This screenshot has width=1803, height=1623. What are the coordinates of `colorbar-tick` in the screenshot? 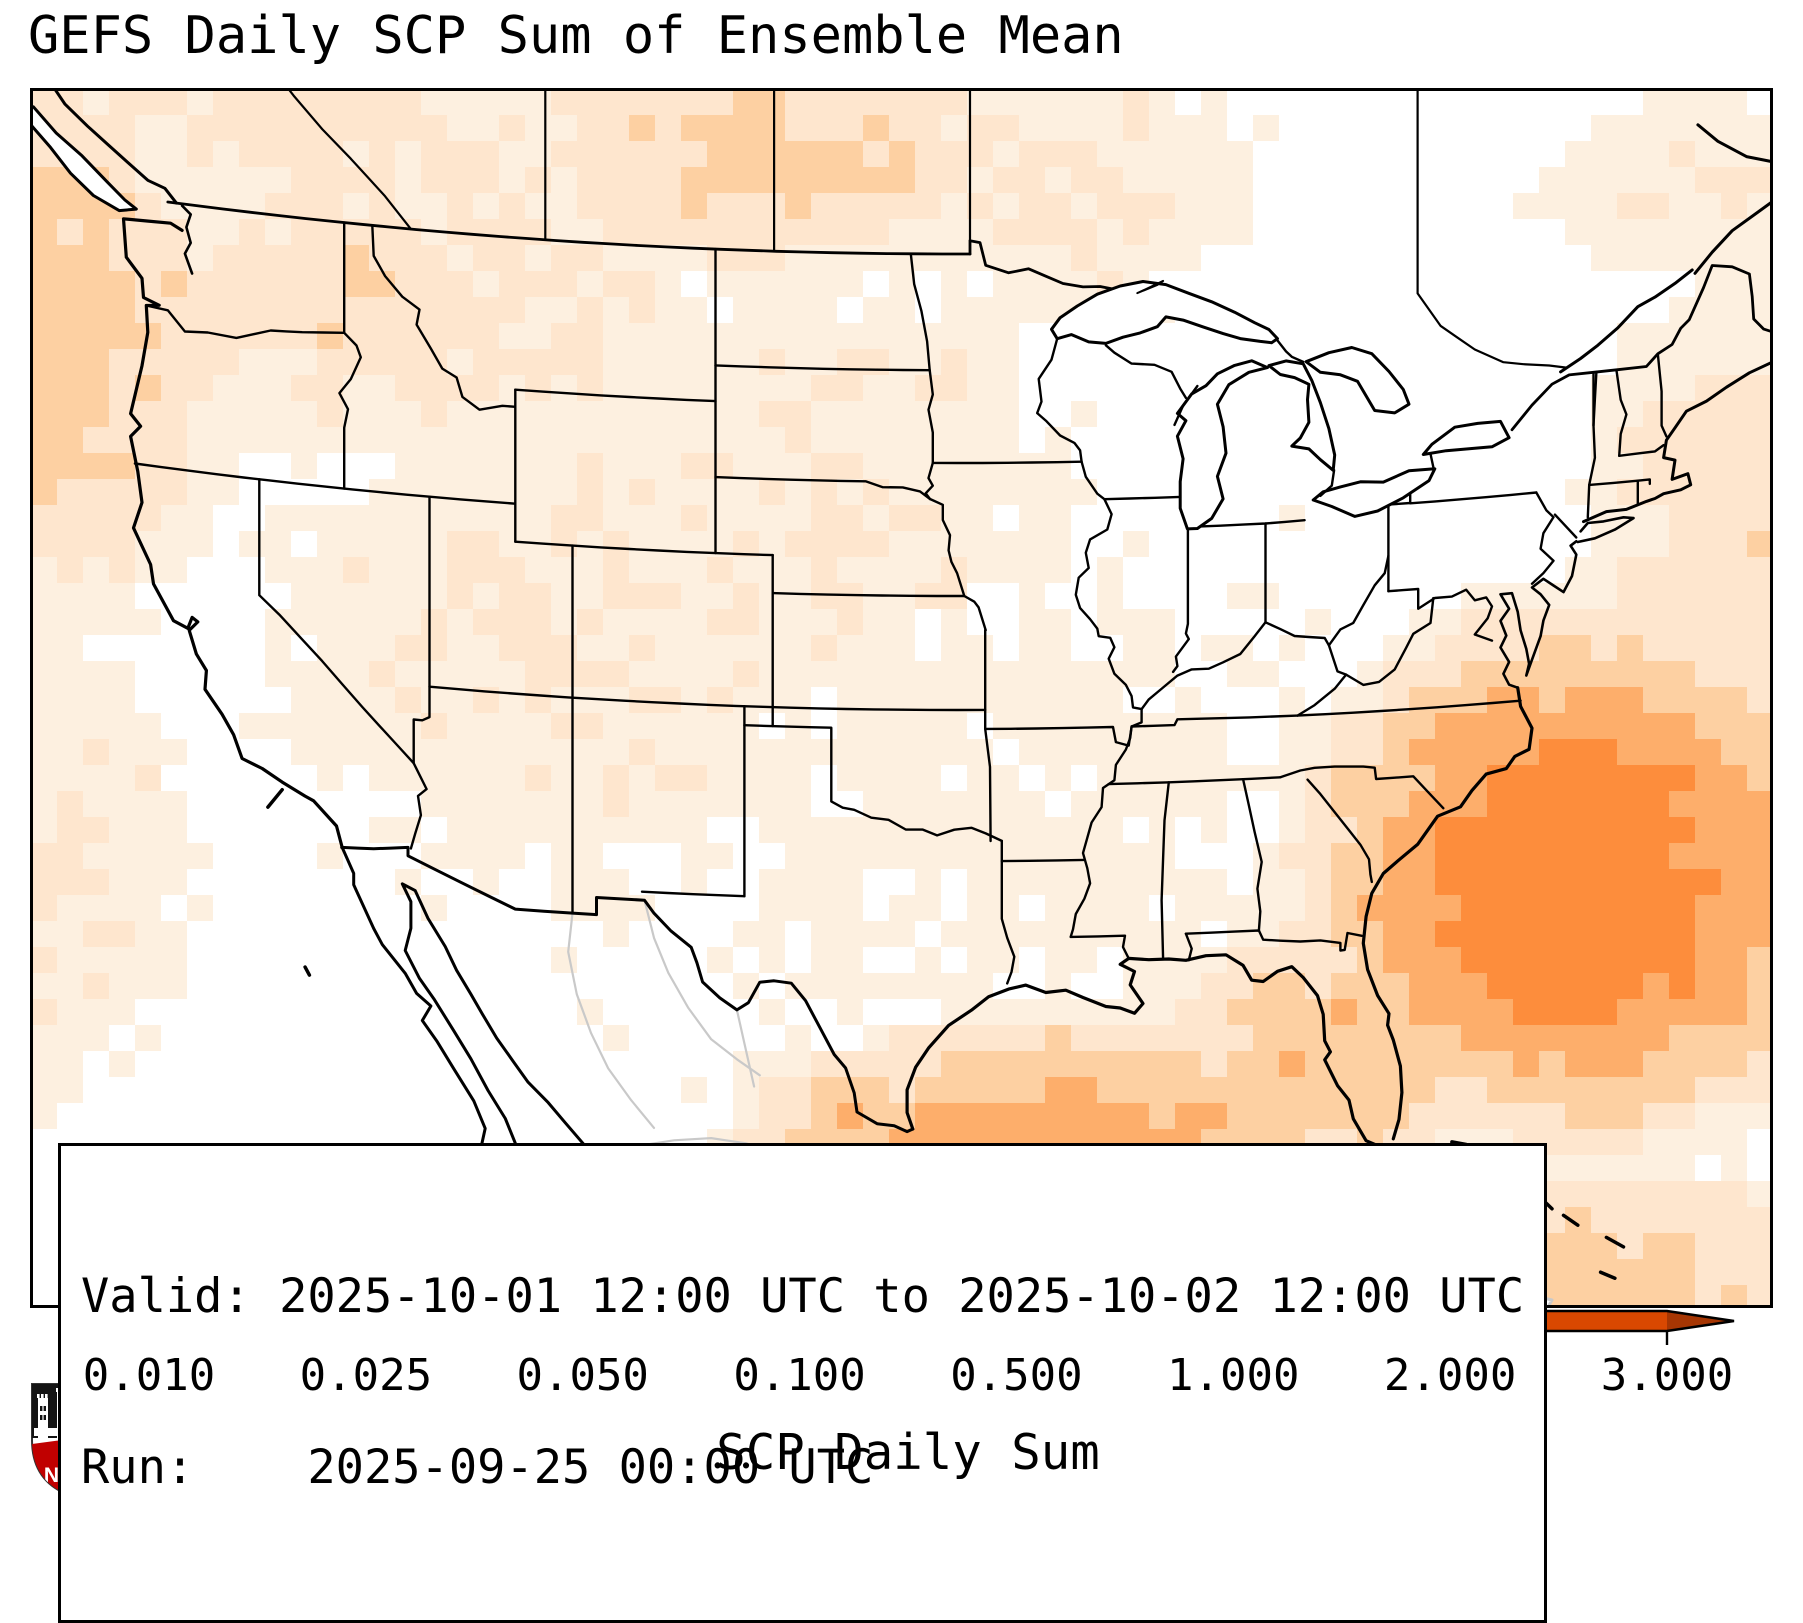 It's located at (1667, 1338).